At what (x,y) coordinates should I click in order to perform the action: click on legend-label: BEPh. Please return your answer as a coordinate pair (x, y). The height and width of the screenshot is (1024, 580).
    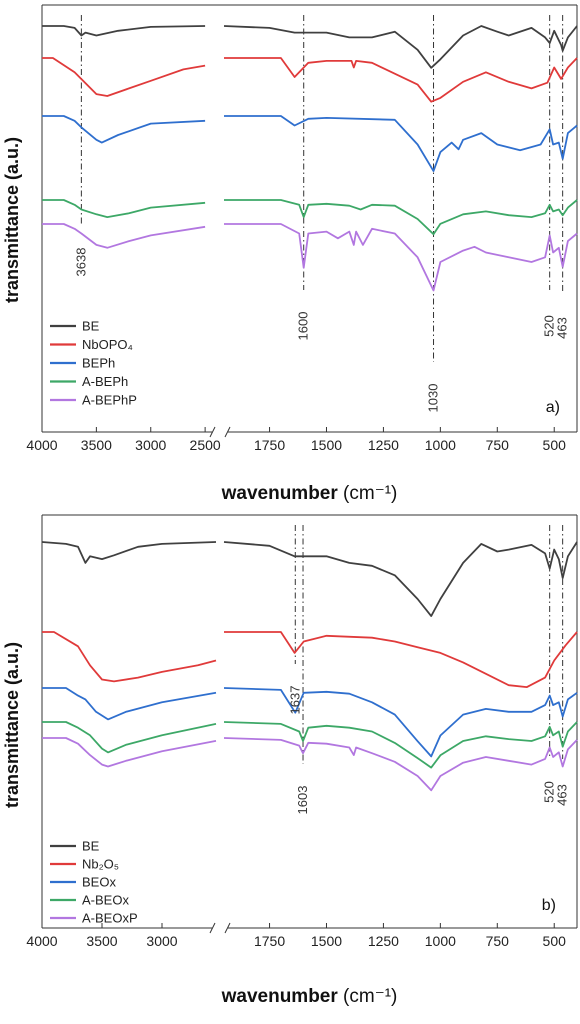
    Looking at the image, I should click on (98, 363).